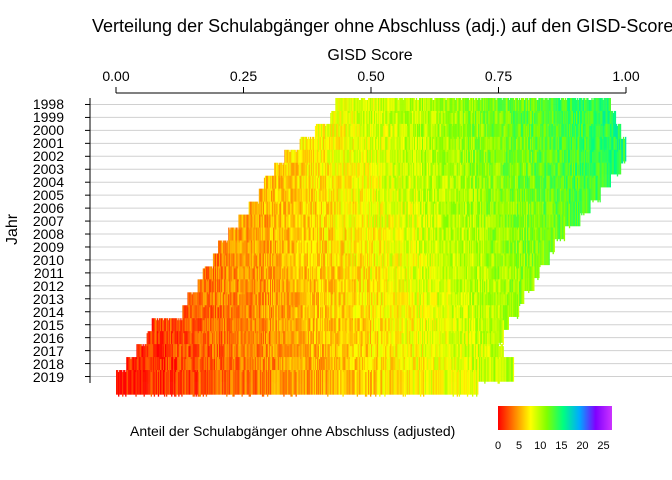 This screenshot has width=672, height=480. Describe the element at coordinates (48, 246) in the screenshot. I see `y-tick-label: 2009` at that location.